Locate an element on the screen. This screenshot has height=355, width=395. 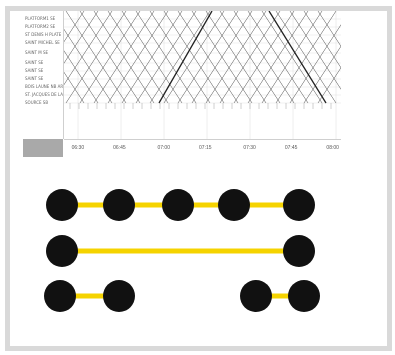
time-tick-label: 07:30 is located at coordinates (249, 148).